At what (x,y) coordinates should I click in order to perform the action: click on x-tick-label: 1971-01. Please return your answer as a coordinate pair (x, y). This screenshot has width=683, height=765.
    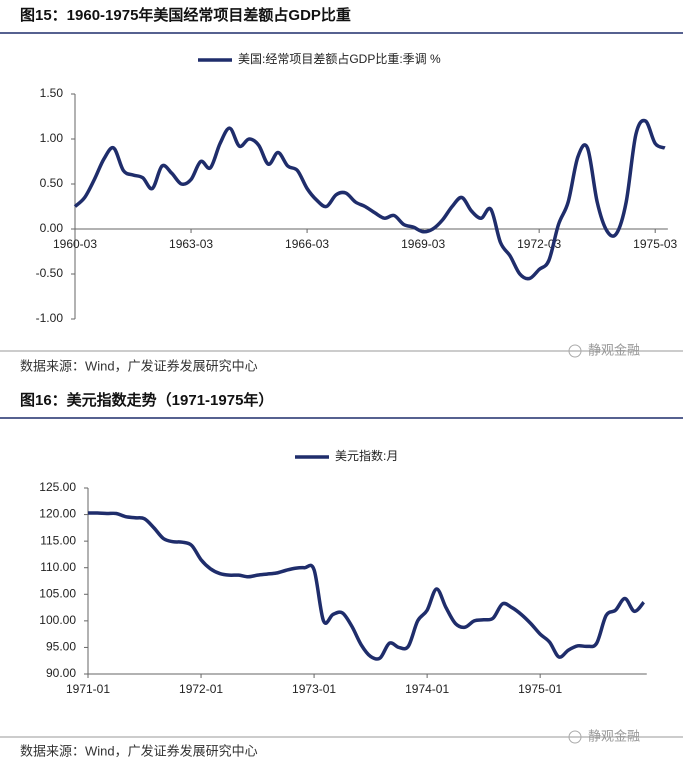
    Looking at the image, I should click on (88, 689).